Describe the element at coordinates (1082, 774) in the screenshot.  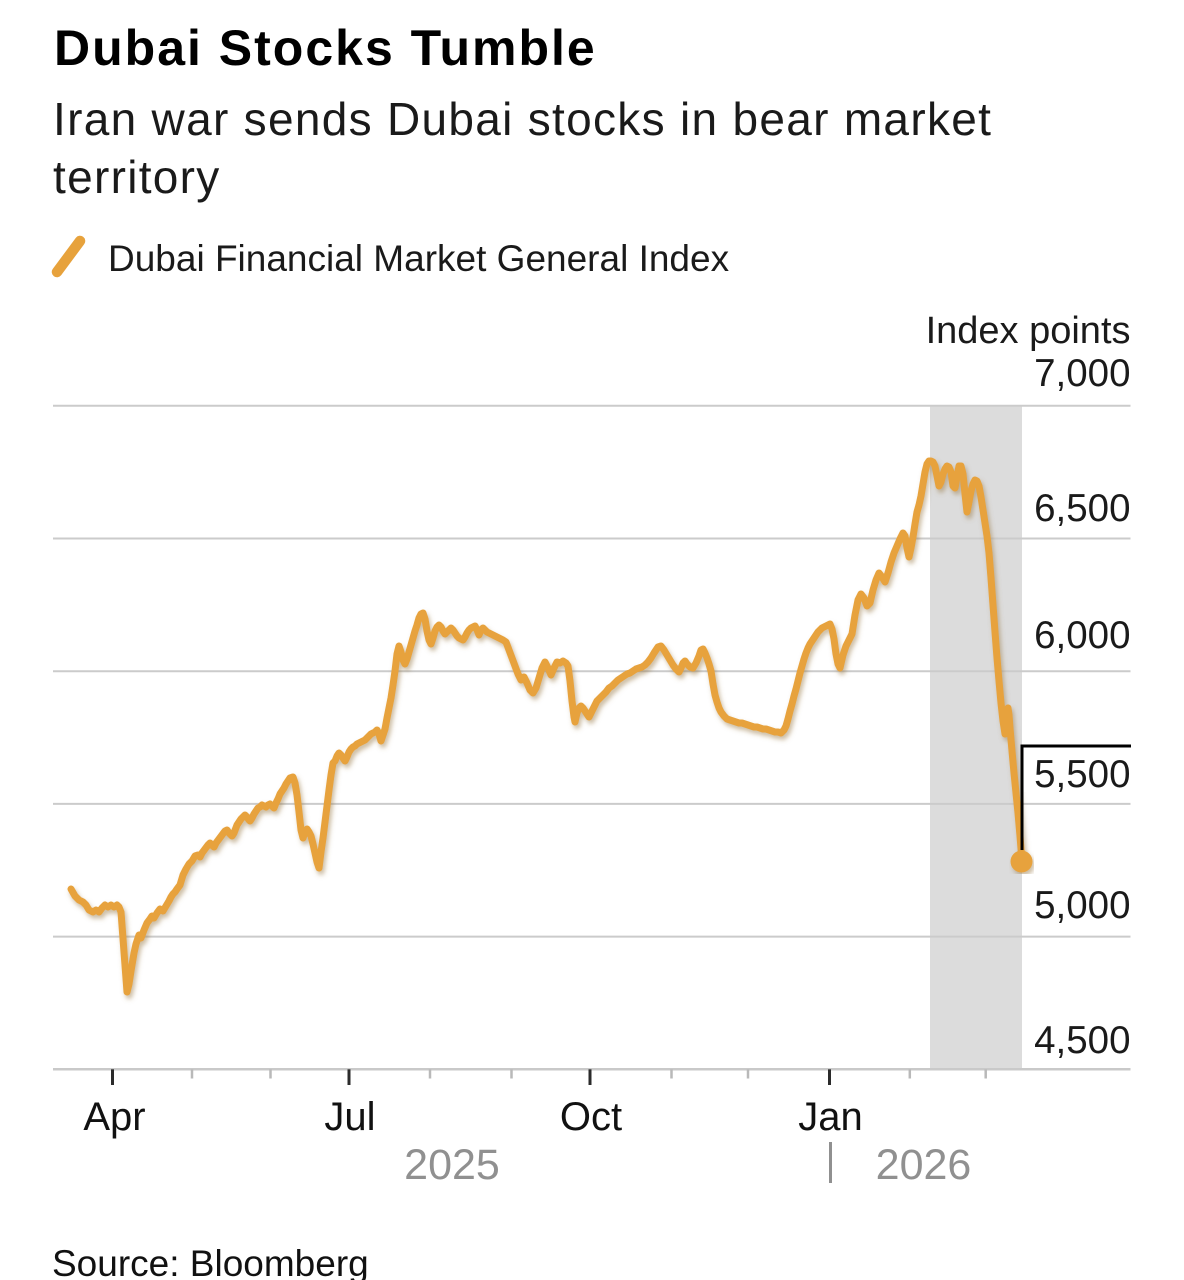
I see `svg-text: 5,500` at that location.